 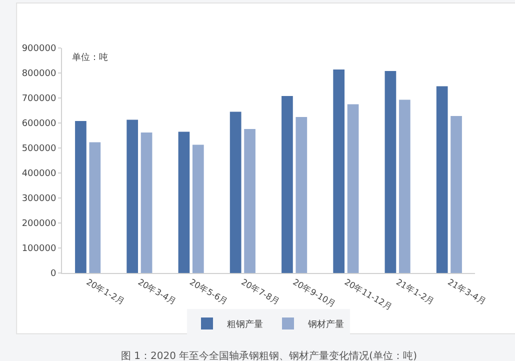 I want to click on legend-label: 粗钢产量, so click(x=245, y=324).